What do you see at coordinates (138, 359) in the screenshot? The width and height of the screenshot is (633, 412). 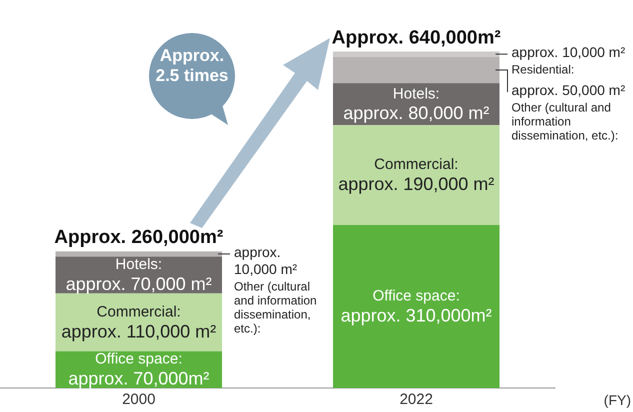 I see `series-label: Office space:` at bounding box center [138, 359].